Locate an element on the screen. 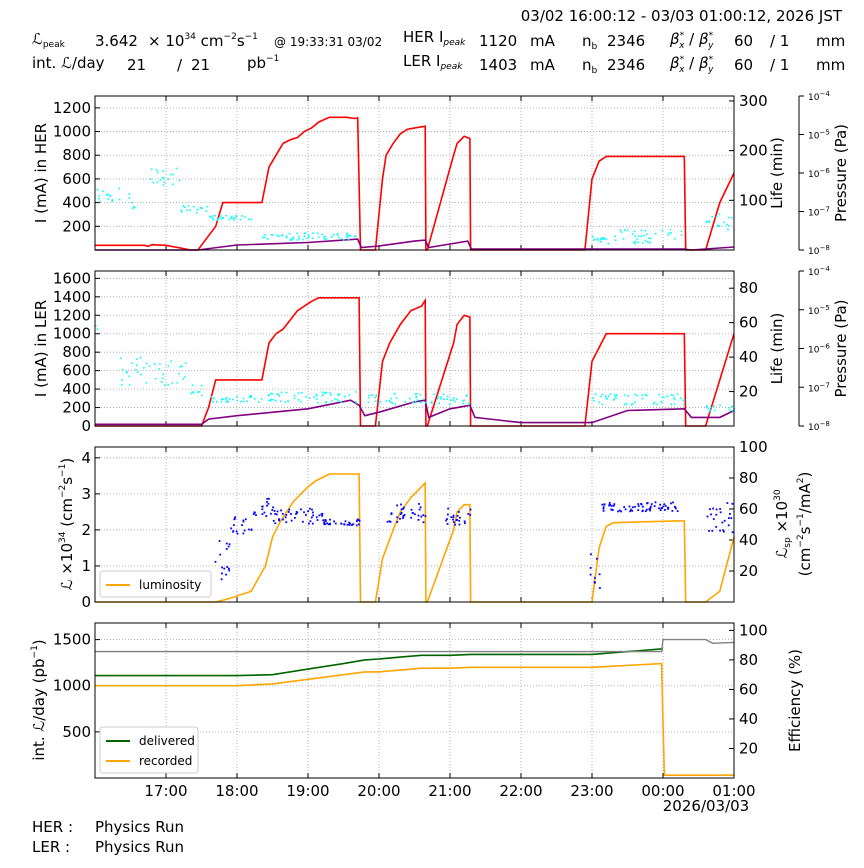  y2-tick-label: 100 is located at coordinates (753, 447).